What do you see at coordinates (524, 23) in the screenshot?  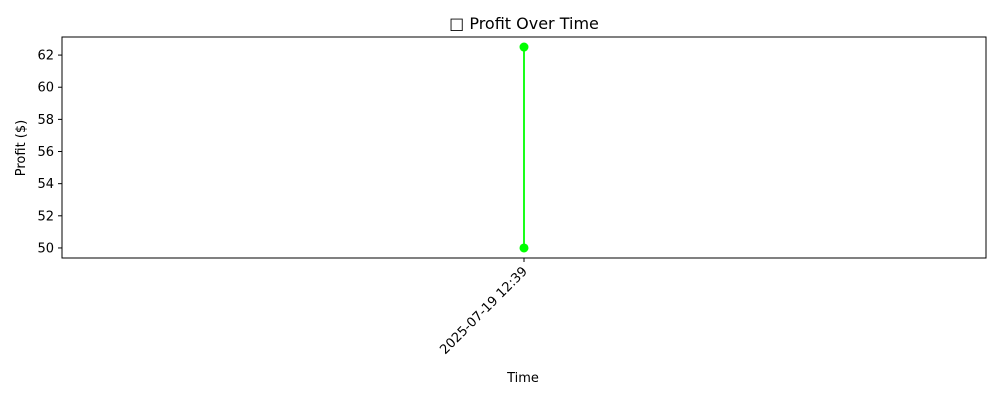 I see `chart-title: □ Profit Over Time` at bounding box center [524, 23].